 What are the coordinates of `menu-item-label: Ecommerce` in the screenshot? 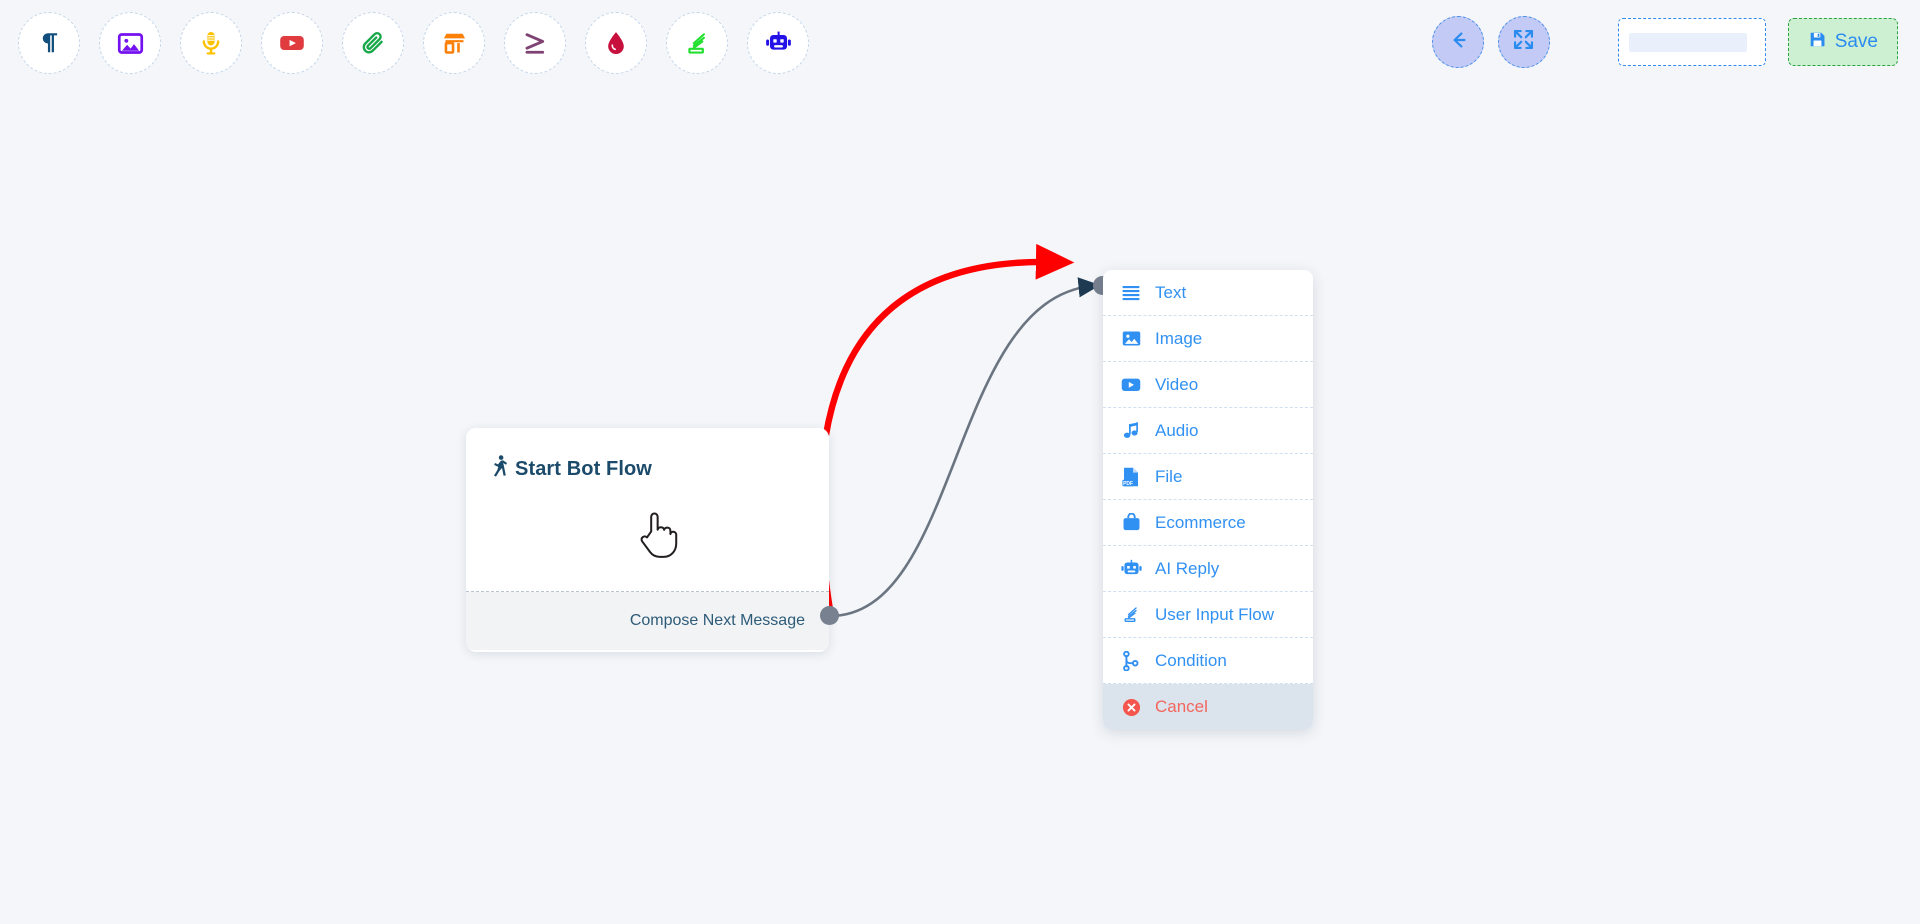 It's located at (1200, 522).